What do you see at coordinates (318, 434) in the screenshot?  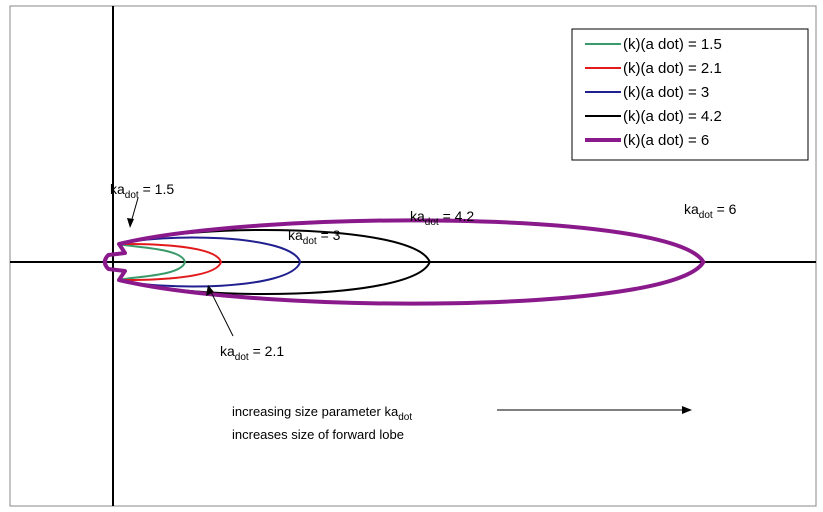 I see `annotation-line-2: increases size of forward lobe` at bounding box center [318, 434].